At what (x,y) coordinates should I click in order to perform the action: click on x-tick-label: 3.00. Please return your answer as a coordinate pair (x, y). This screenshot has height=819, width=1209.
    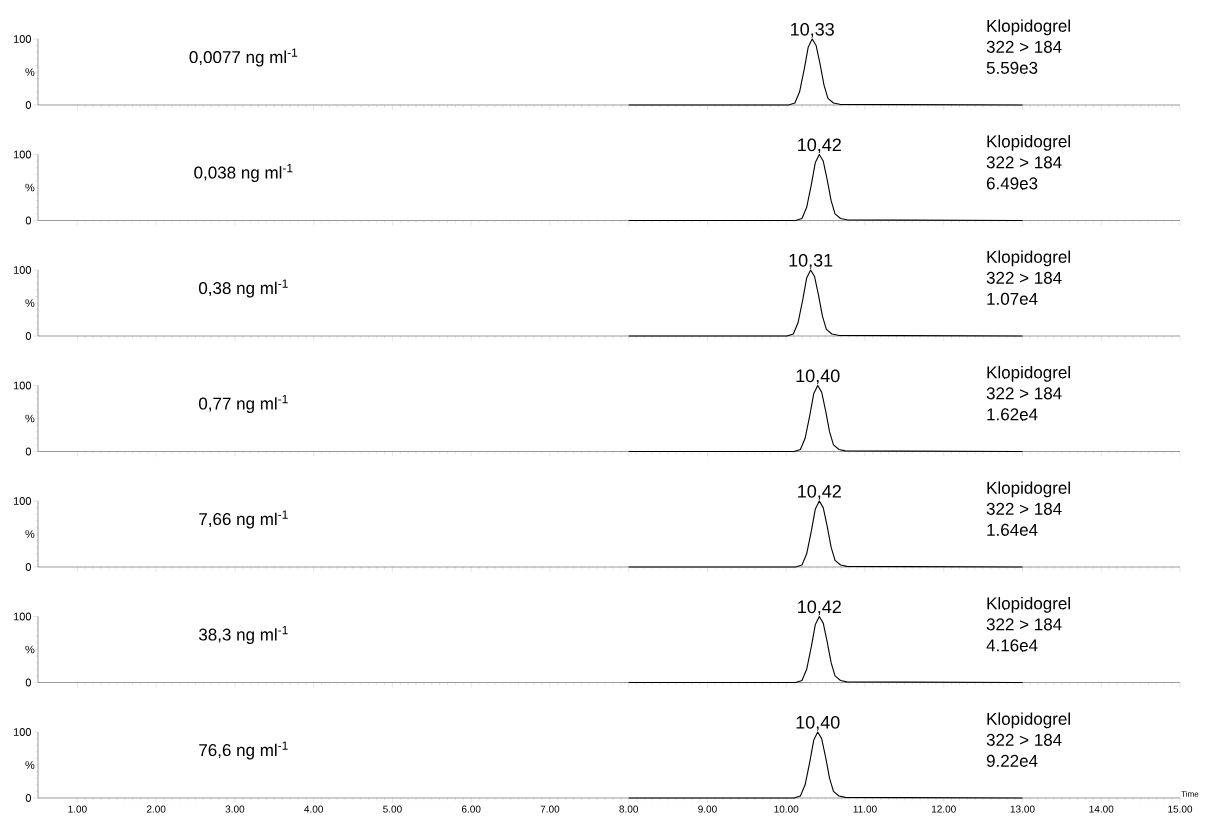
    Looking at the image, I should click on (235, 809).